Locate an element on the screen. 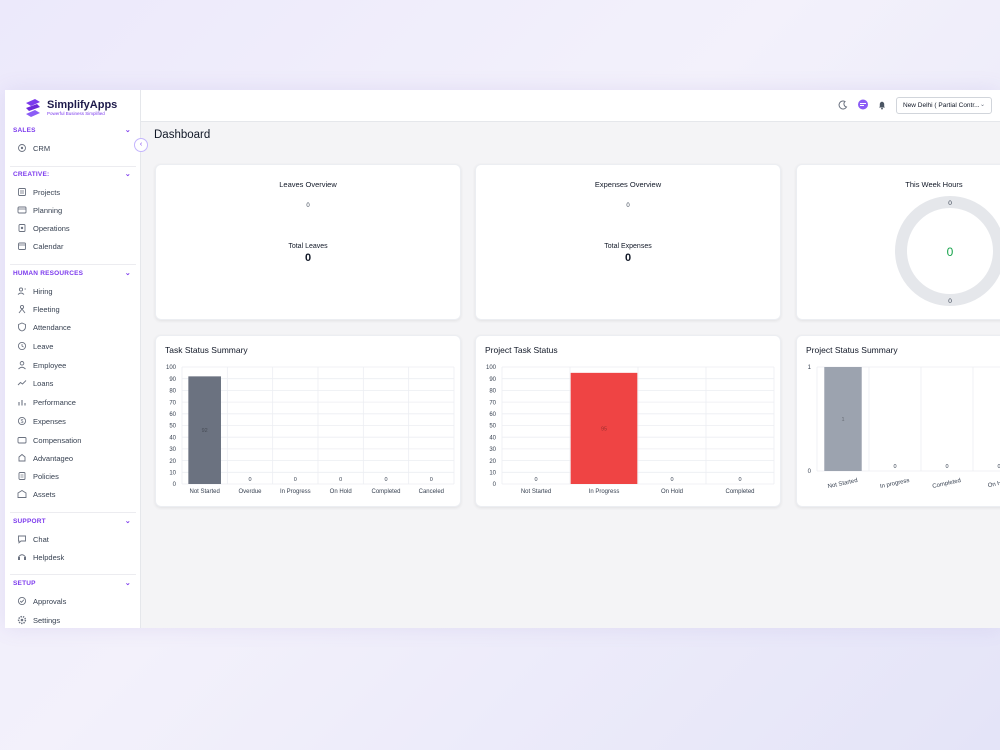 The image size is (1000, 750). y-tick-label: 1 is located at coordinates (810, 368).